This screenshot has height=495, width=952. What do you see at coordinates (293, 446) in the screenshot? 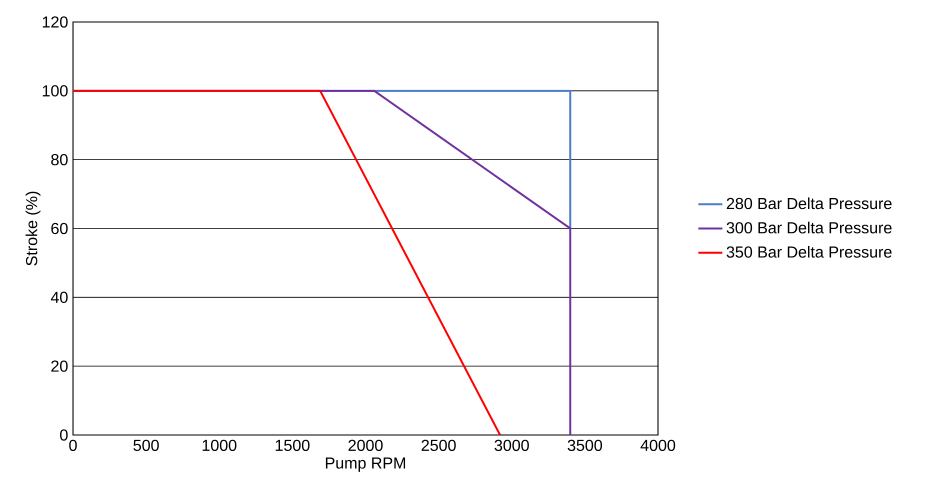
I see `x-tick-label: 1500` at bounding box center [293, 446].